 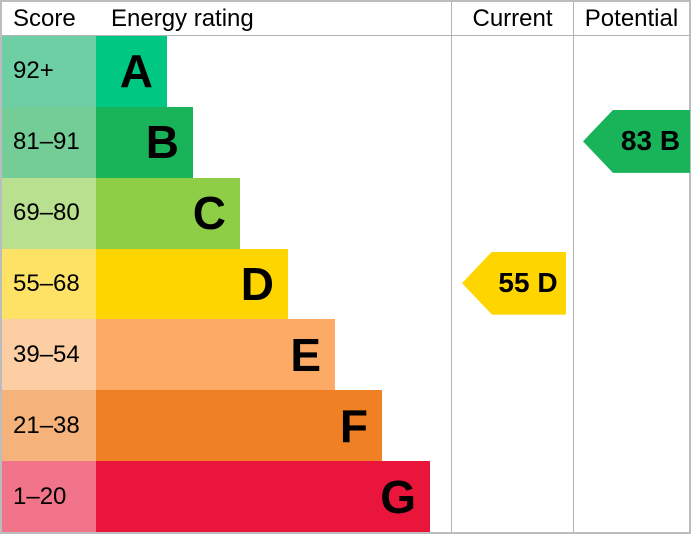 I want to click on potential-column-cell: 83 B, so click(x=631, y=142).